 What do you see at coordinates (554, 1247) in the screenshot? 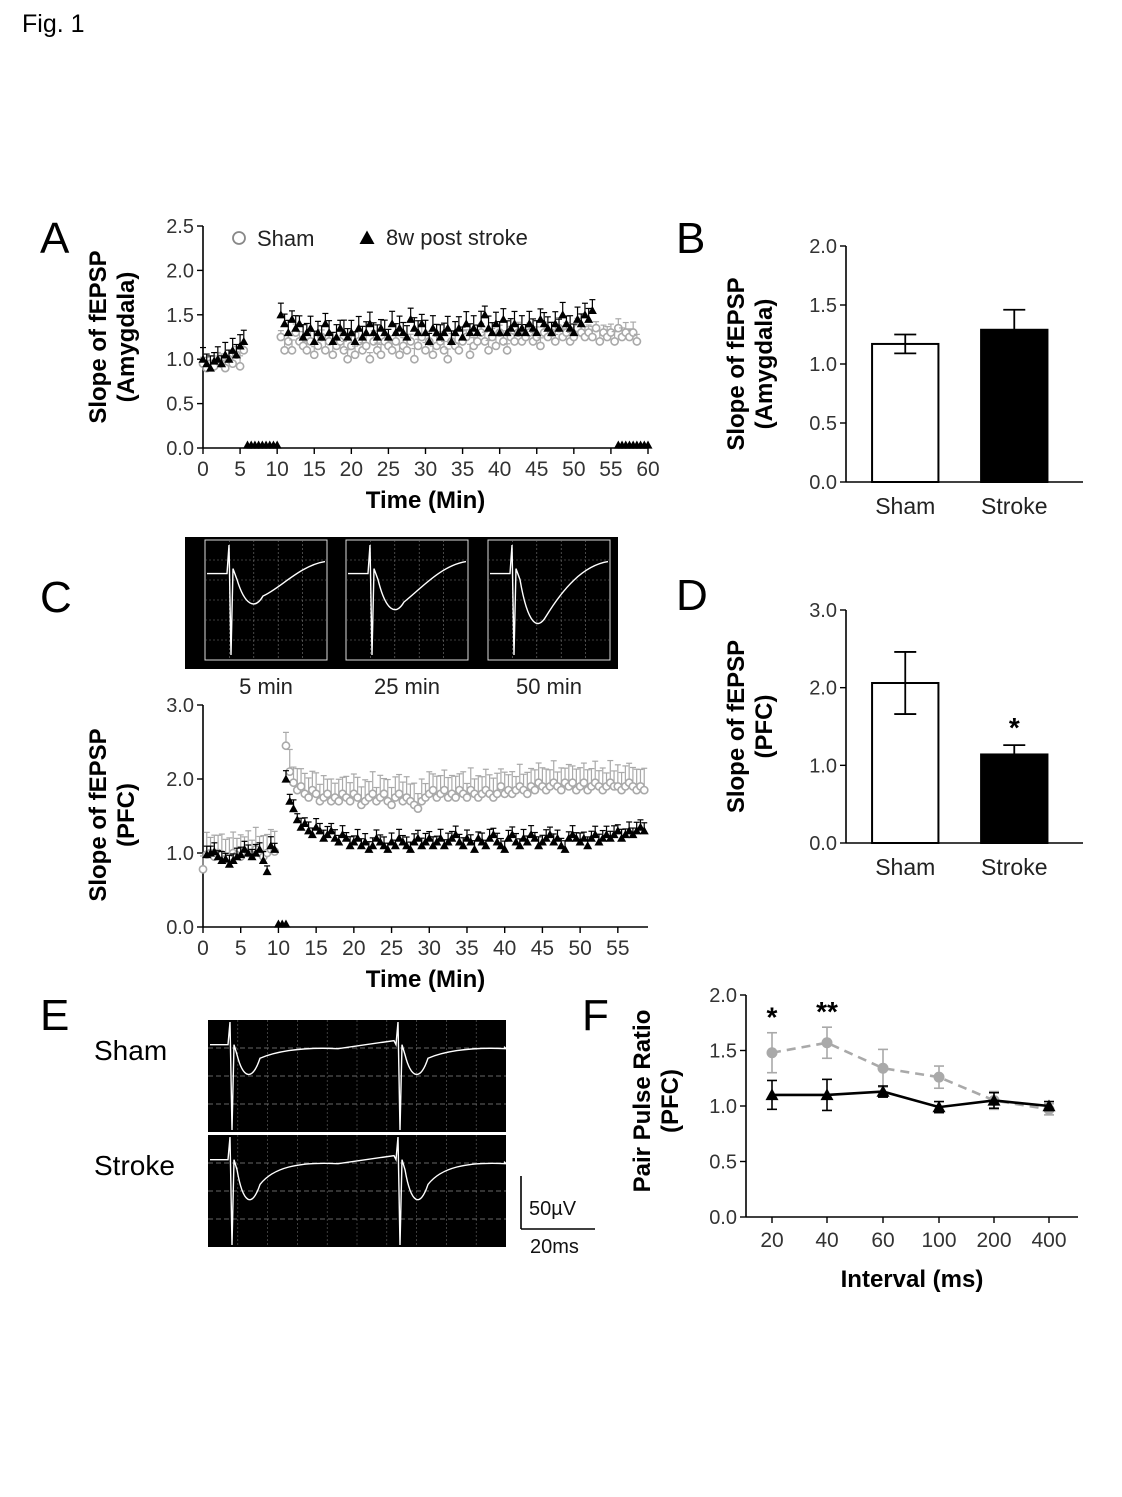
I see `scale-label-time: 20ms` at bounding box center [554, 1247].